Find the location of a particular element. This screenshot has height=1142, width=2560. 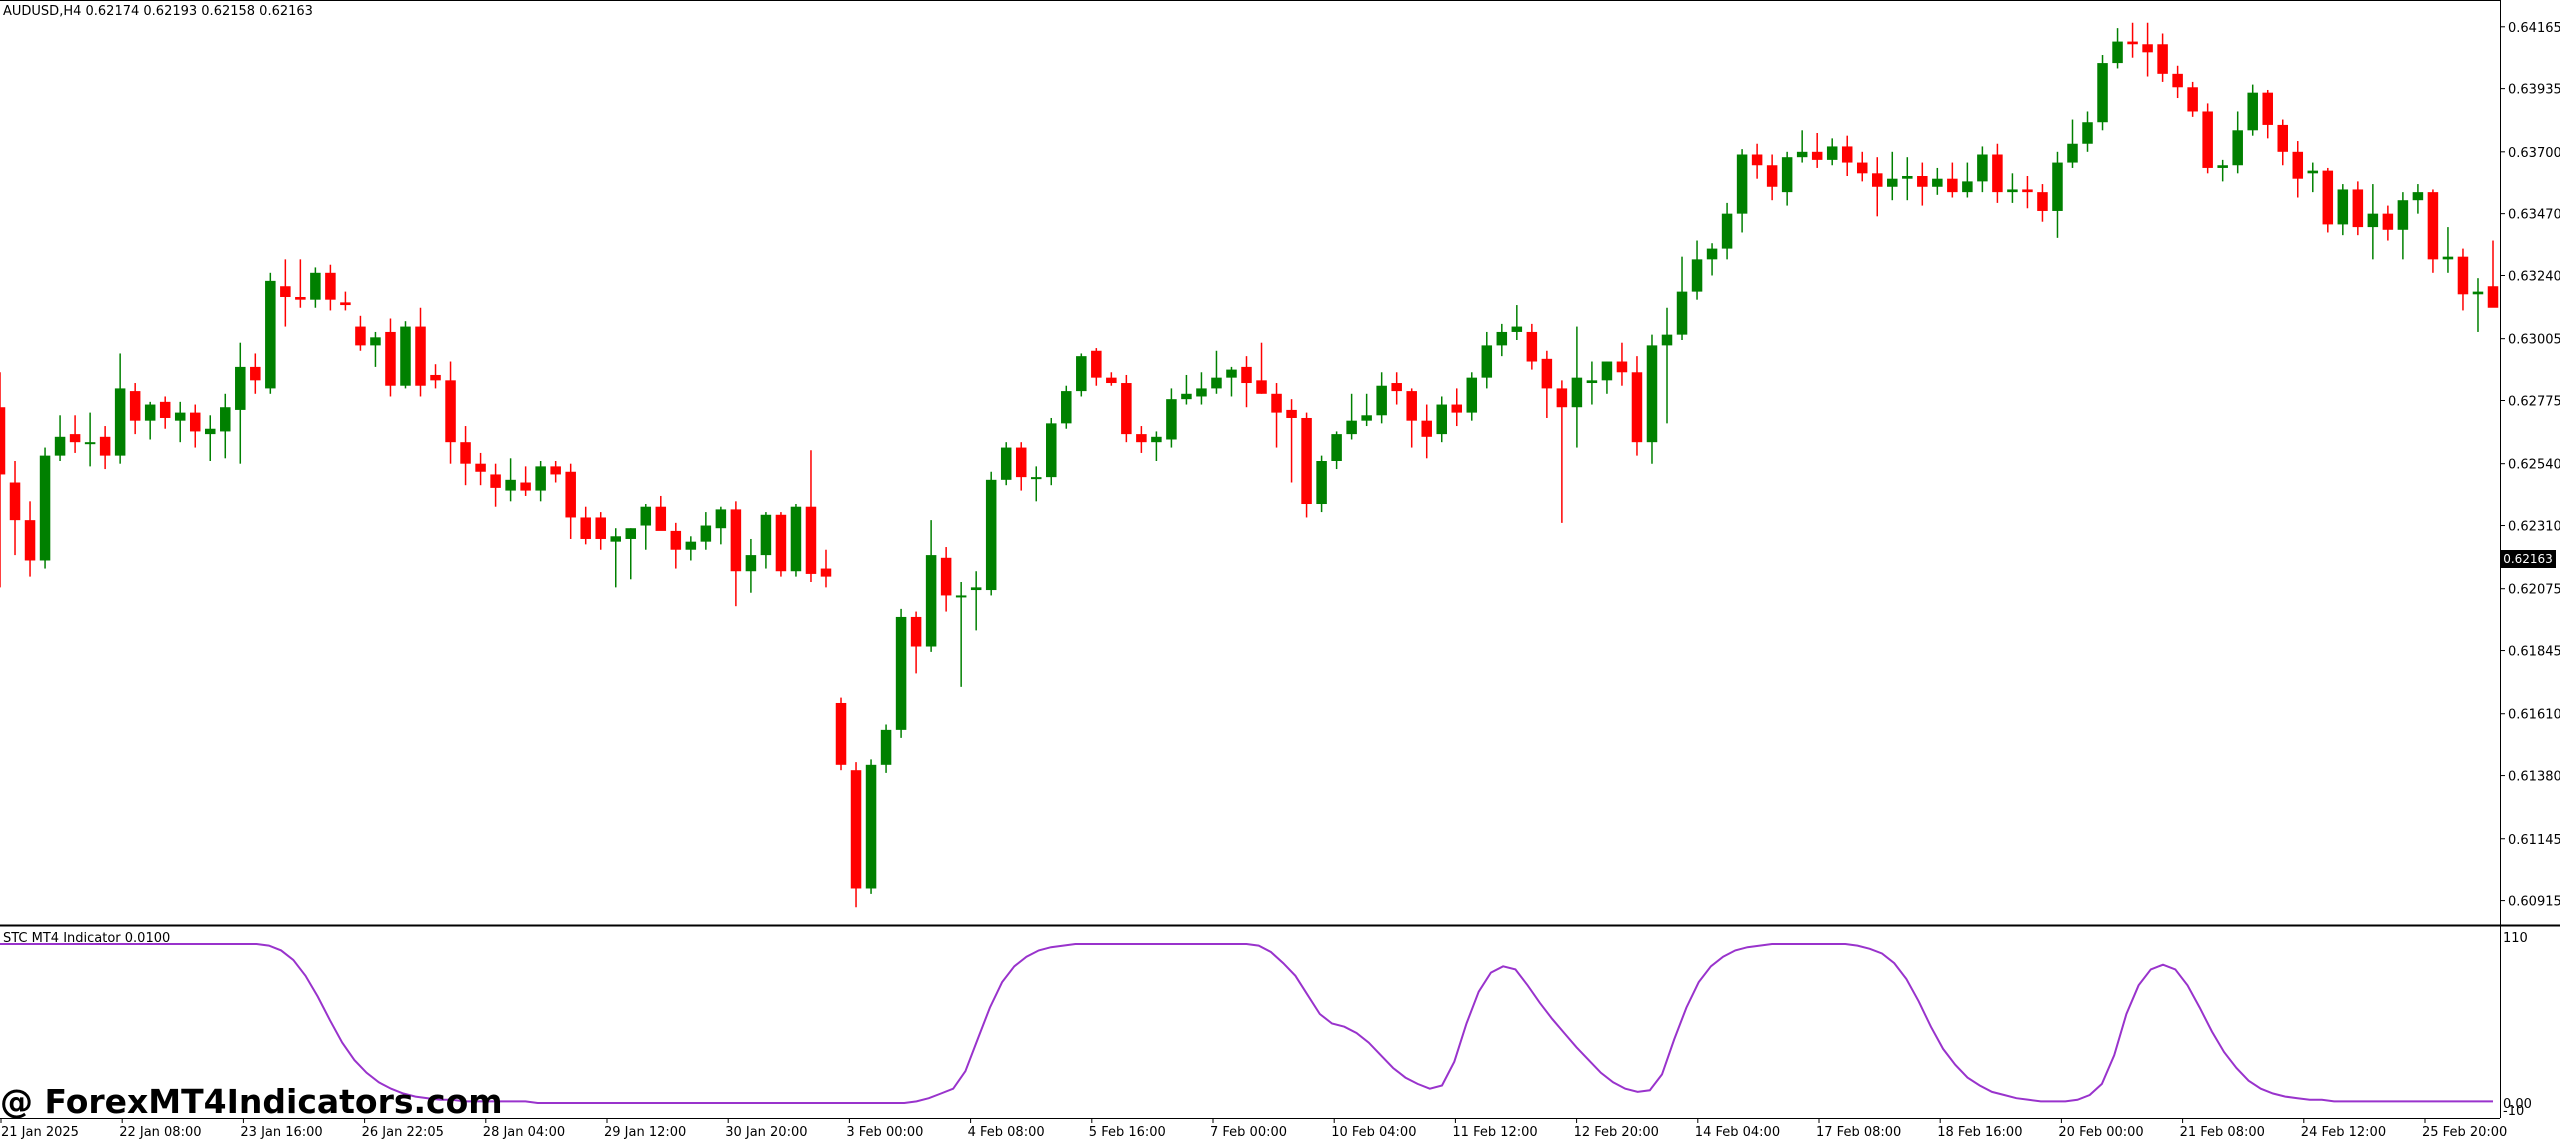

price-axis-label: 0.61610 is located at coordinates (2534, 715).